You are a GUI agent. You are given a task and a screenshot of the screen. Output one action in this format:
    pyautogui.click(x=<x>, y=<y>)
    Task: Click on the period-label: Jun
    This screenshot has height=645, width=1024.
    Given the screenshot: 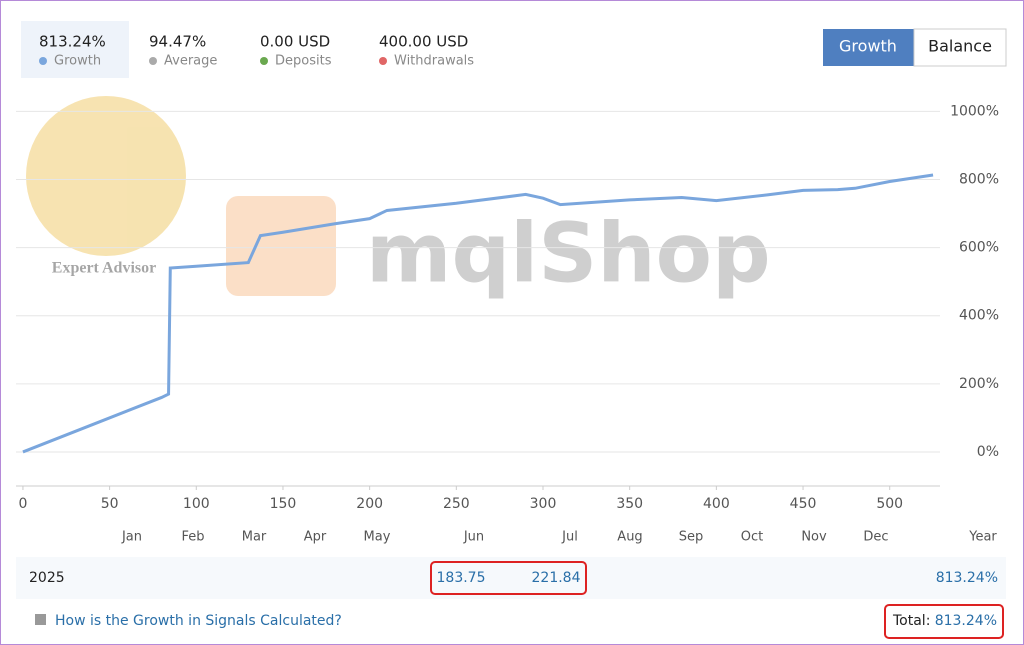 What is the action you would take?
    pyautogui.click(x=473, y=537)
    